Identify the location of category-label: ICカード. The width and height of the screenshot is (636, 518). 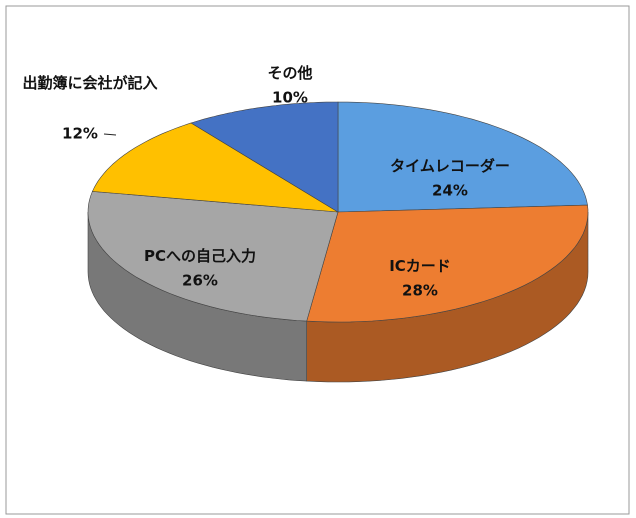
(420, 266).